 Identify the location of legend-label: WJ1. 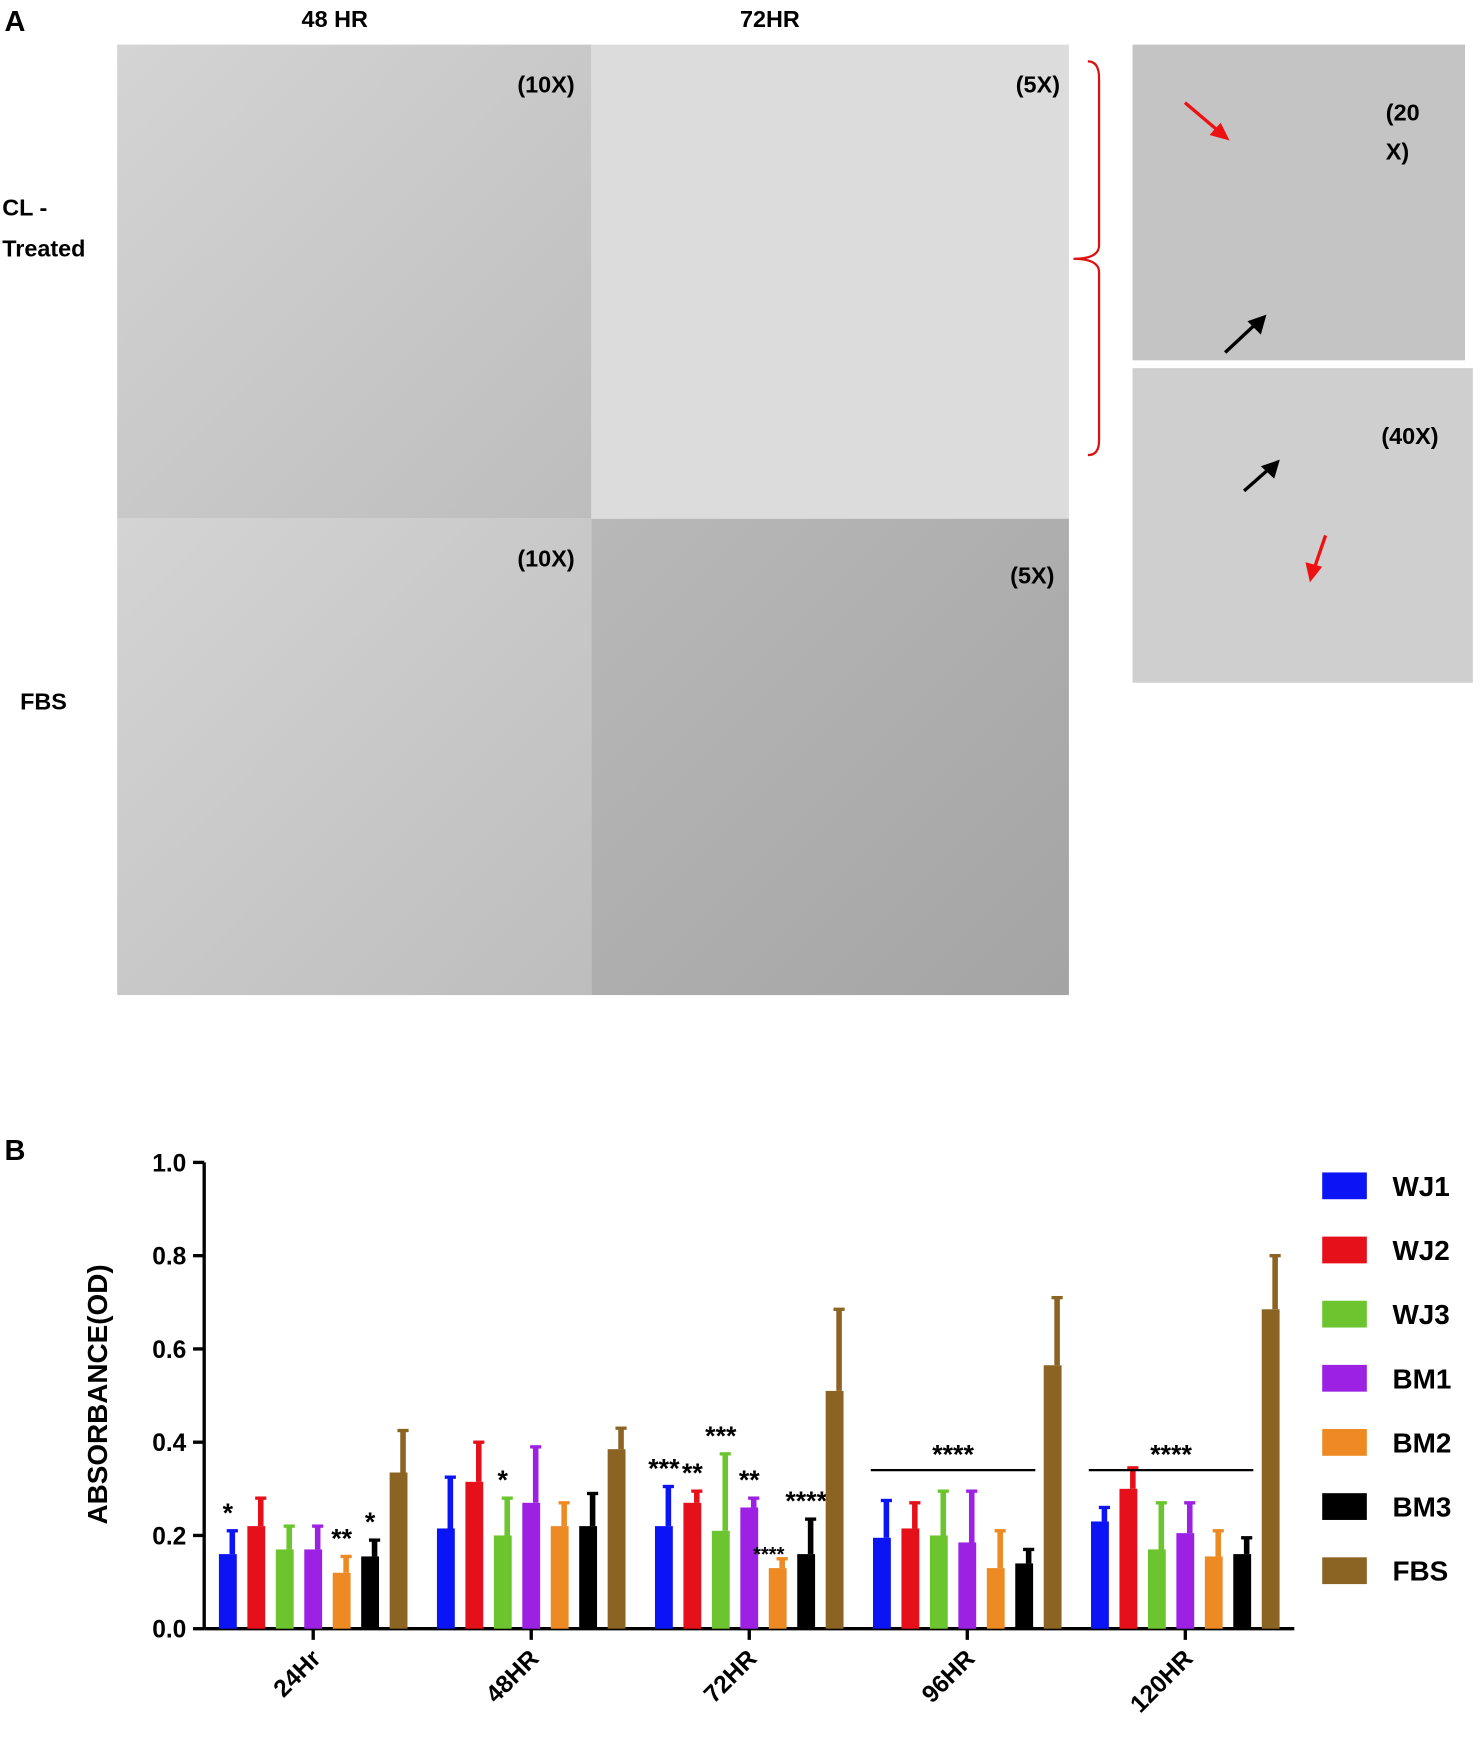
(1421, 1186).